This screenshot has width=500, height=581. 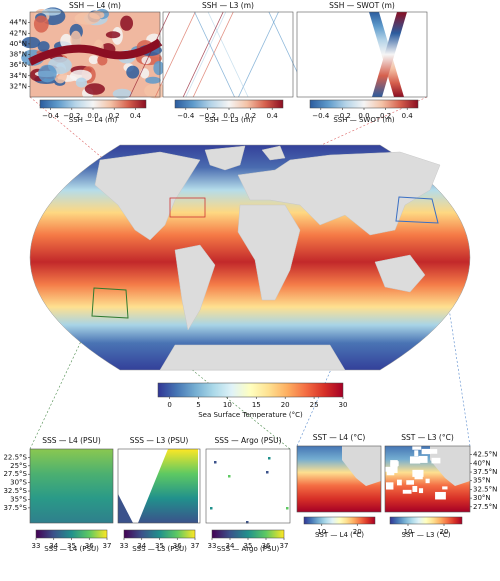 I want to click on y-tick-label: 34°N, so click(x=18, y=76).